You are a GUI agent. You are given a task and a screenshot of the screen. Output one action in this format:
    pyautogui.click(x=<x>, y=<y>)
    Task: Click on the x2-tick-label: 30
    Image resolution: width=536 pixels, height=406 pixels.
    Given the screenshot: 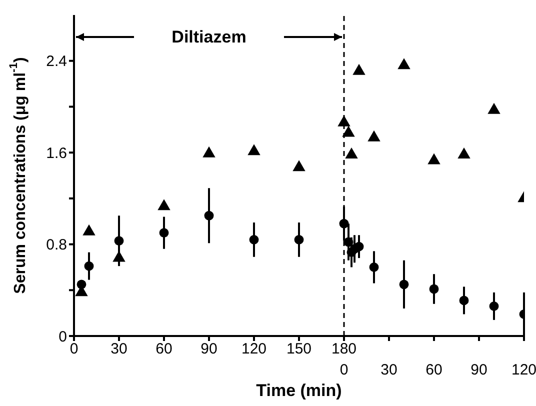 What is the action you would take?
    pyautogui.click(x=389, y=370)
    